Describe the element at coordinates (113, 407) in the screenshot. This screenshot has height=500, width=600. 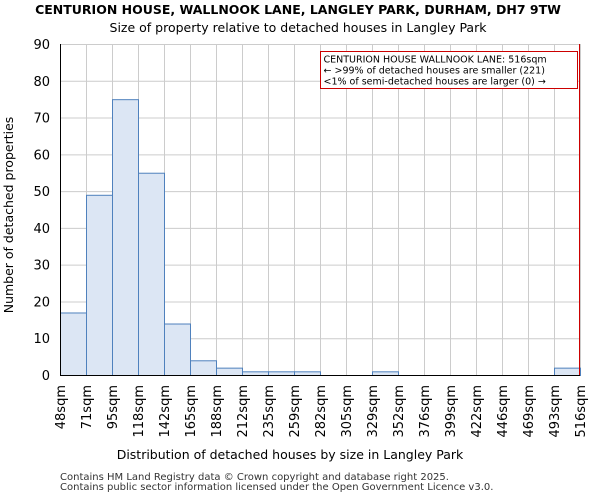
I see `x-tick-label: 95sqm` at that location.